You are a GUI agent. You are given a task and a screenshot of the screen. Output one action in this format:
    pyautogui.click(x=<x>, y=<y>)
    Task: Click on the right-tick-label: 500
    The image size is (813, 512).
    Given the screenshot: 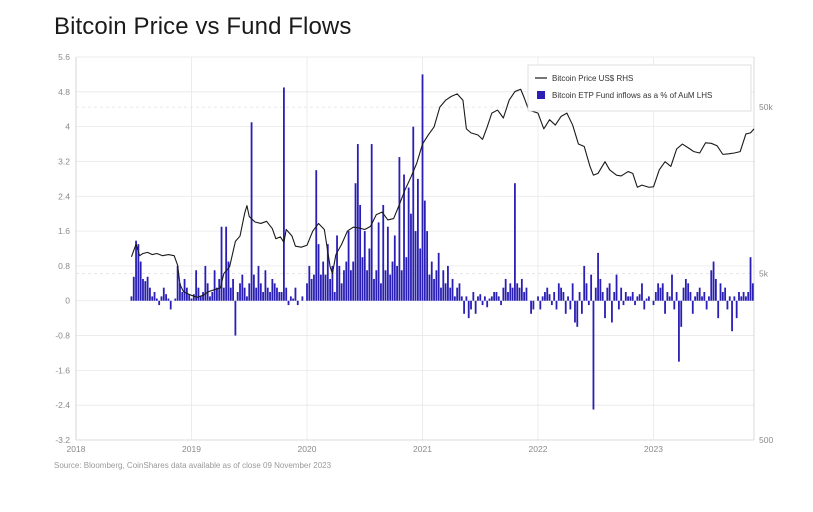 What is the action you would take?
    pyautogui.click(x=766, y=440)
    